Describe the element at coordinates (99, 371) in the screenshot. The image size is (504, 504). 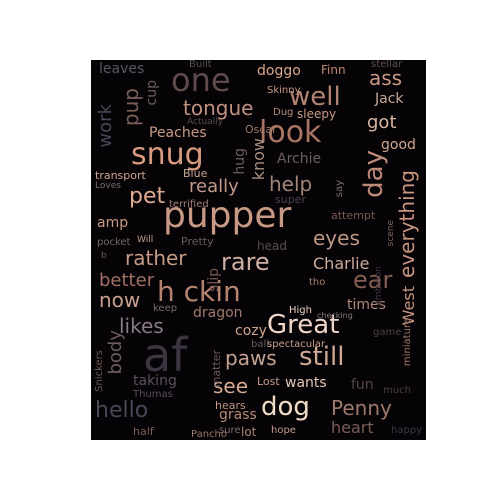
I see `word-snickers: Snickers` at that location.